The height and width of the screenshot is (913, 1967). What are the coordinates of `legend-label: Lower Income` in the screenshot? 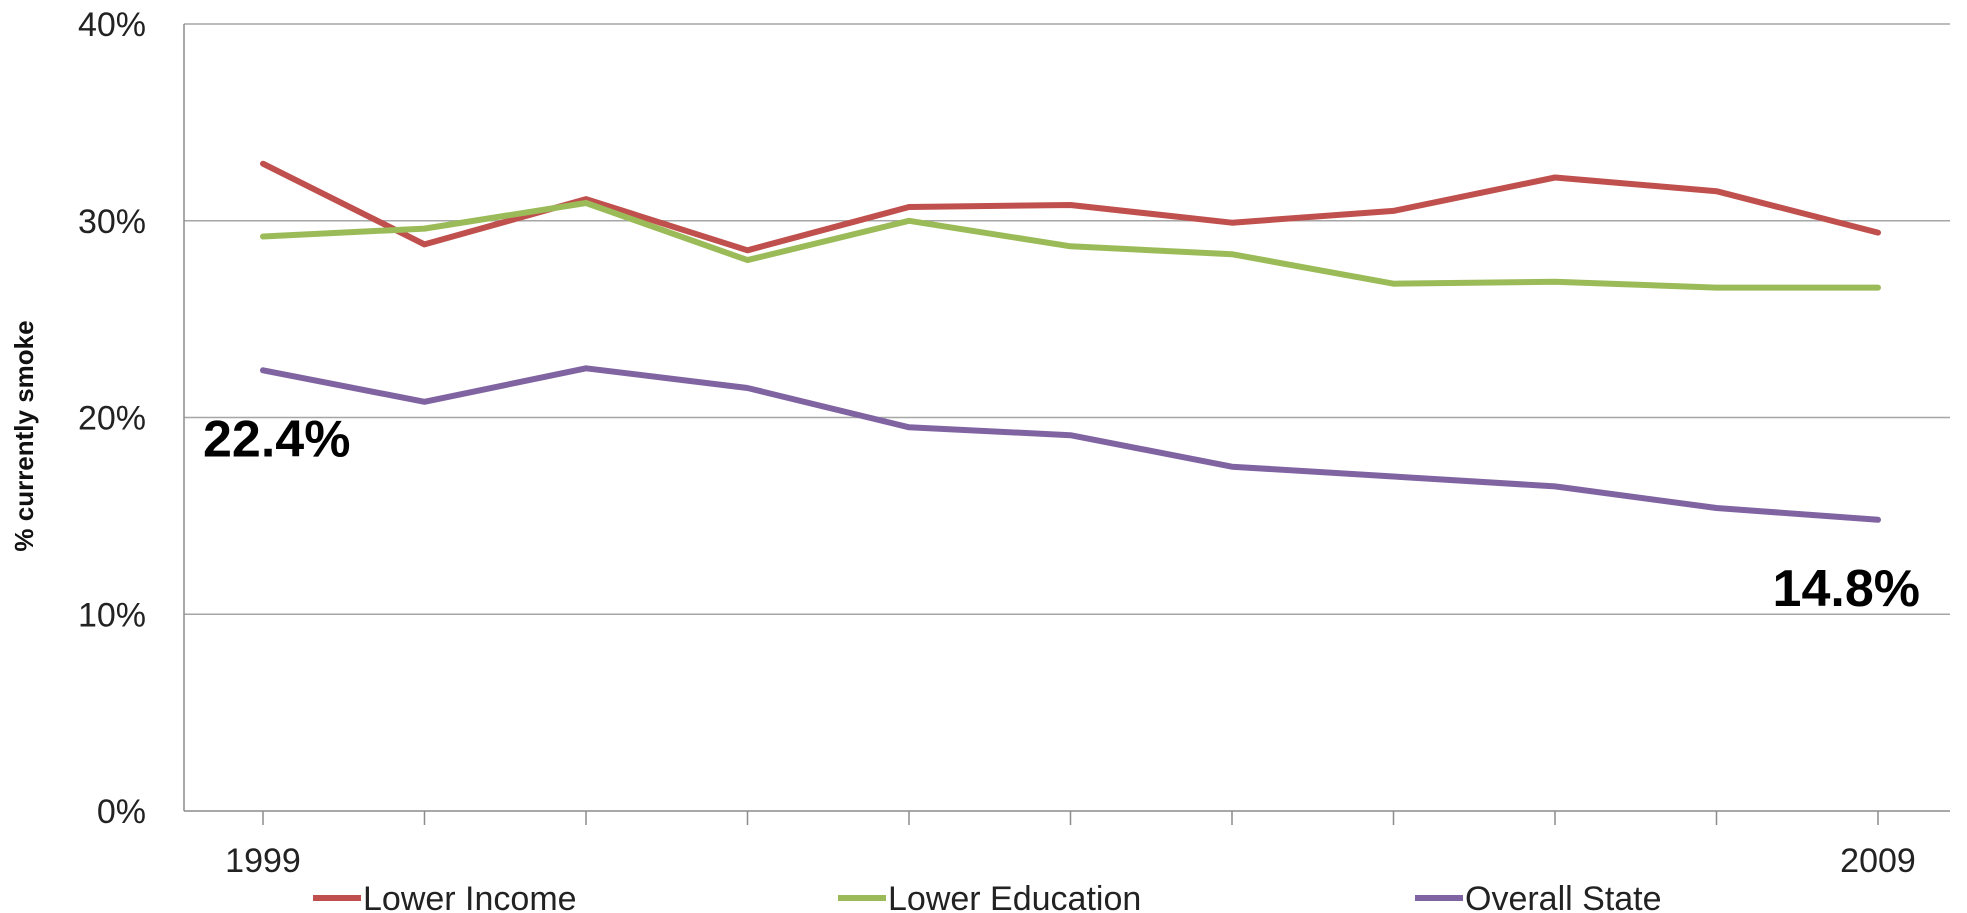 It's located at (470, 896).